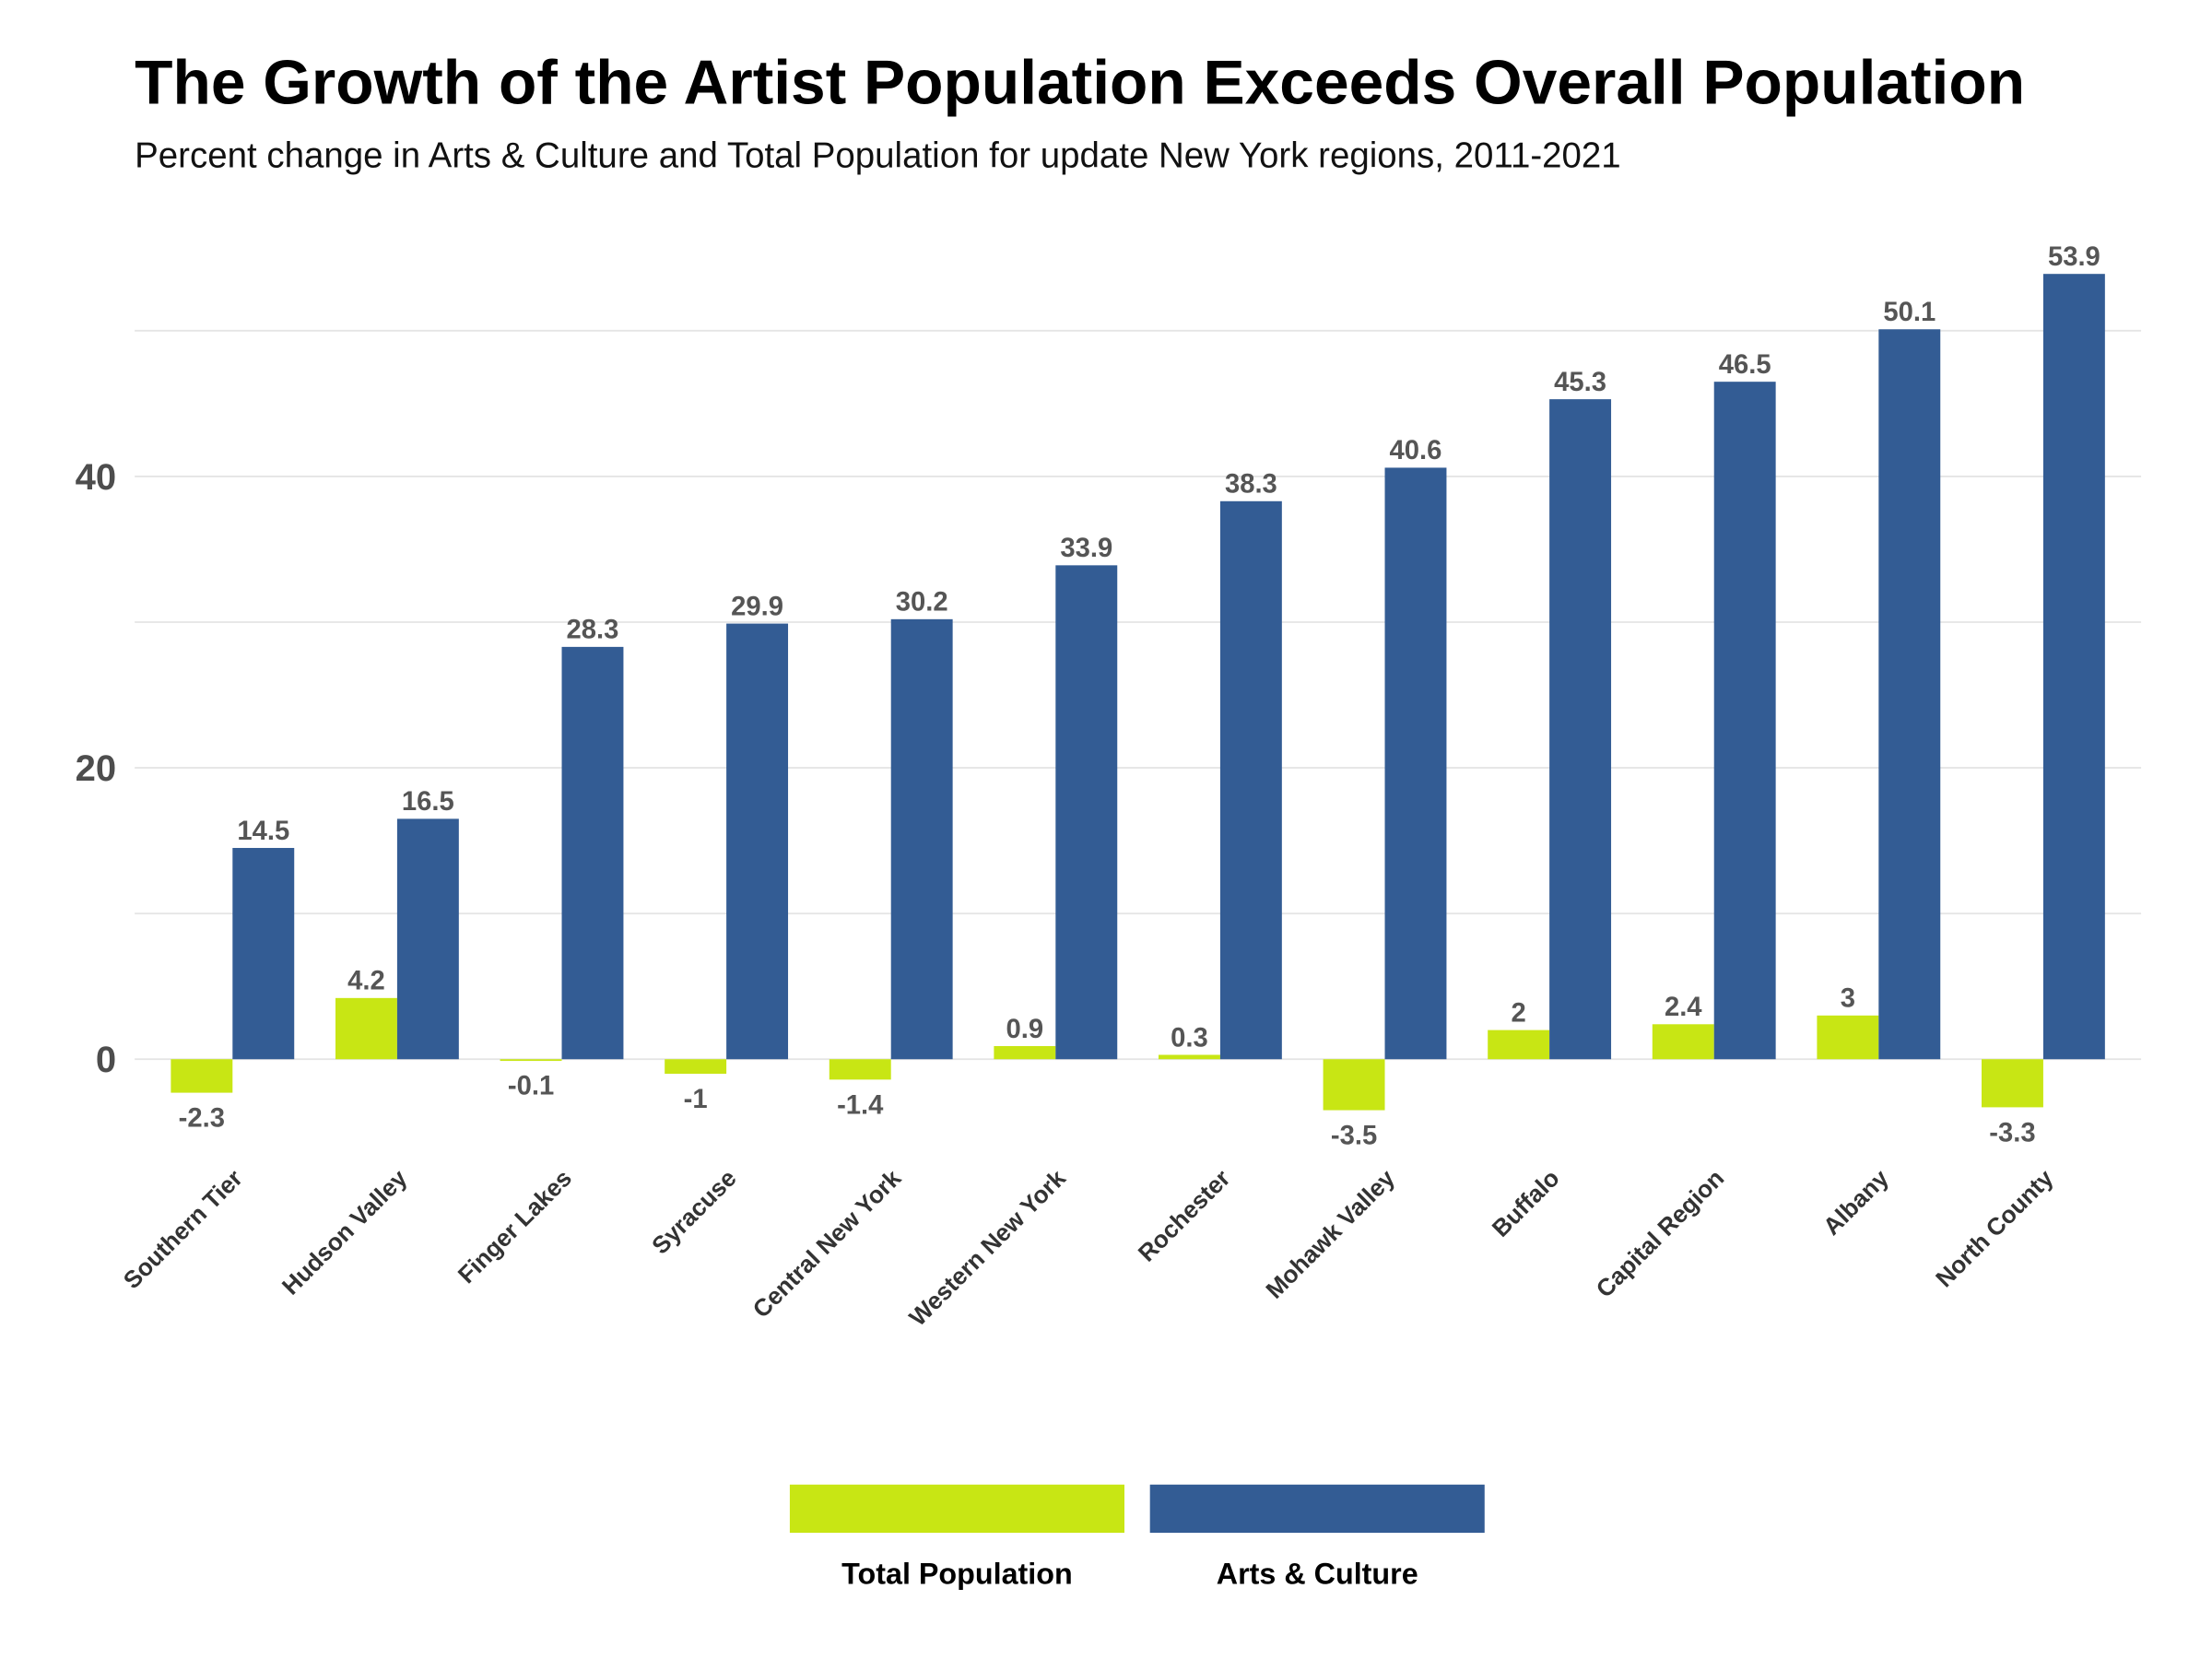 The height and width of the screenshot is (1659, 2212). I want to click on data-label: 38.3, so click(1251, 485).